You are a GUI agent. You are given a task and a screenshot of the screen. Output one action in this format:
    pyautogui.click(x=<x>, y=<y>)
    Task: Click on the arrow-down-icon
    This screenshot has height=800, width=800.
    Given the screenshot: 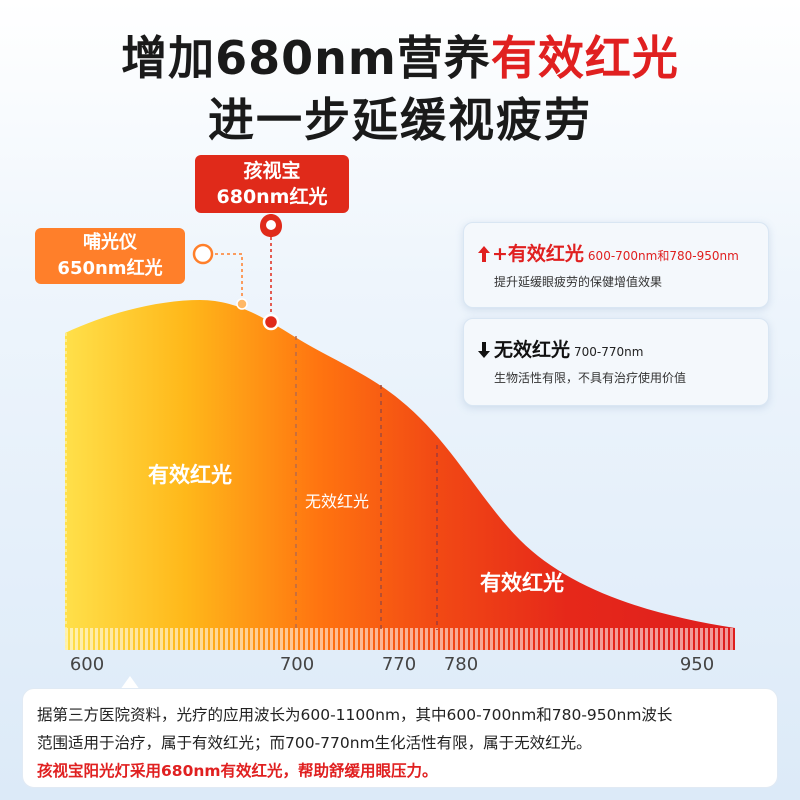 What is the action you would take?
    pyautogui.click(x=484, y=352)
    